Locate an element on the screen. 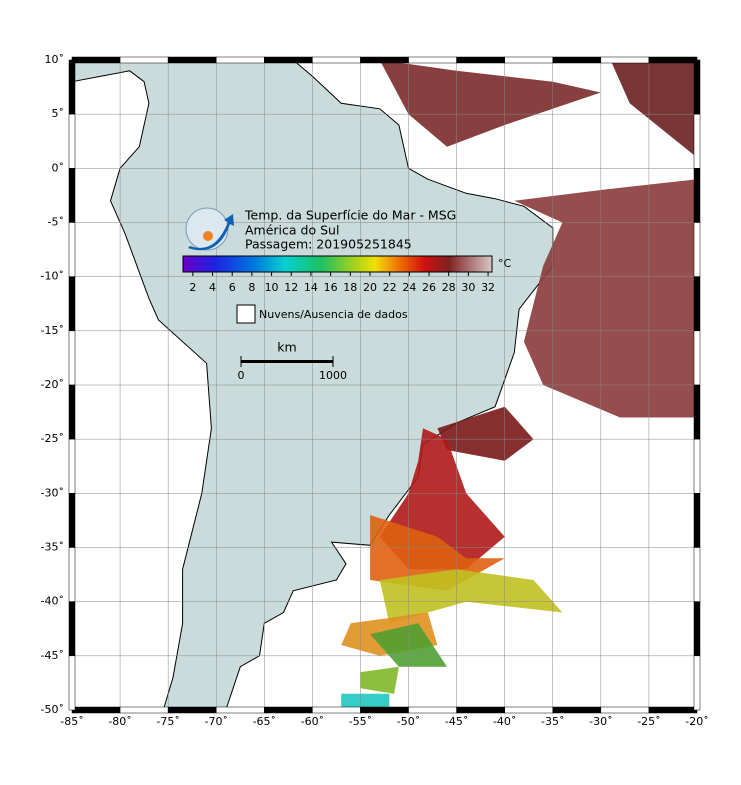  lon-tick-label: -20˚ is located at coordinates (696, 721).